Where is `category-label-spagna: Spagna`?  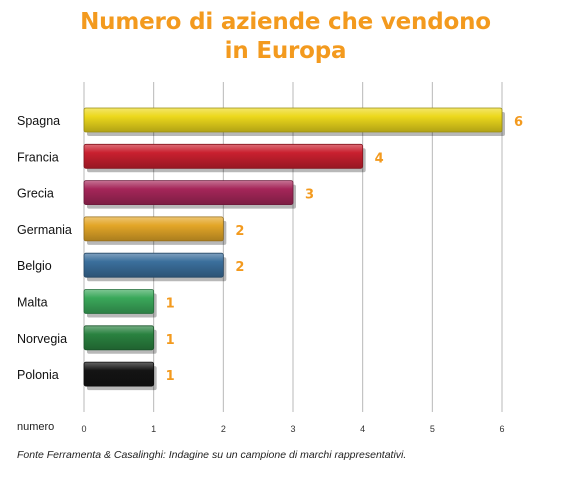
category-label-spagna: Spagna is located at coordinates (38, 121).